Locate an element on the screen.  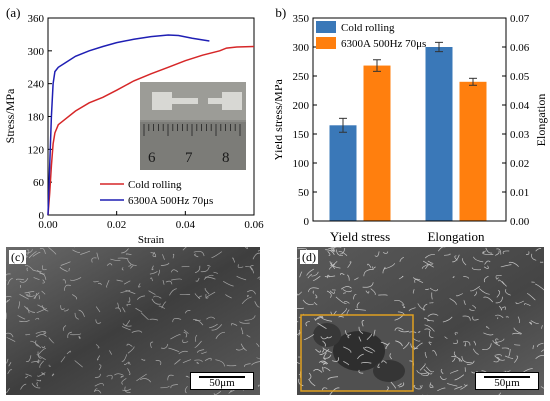
y-tick-label-a: 360 is located at coordinates (36, 19).